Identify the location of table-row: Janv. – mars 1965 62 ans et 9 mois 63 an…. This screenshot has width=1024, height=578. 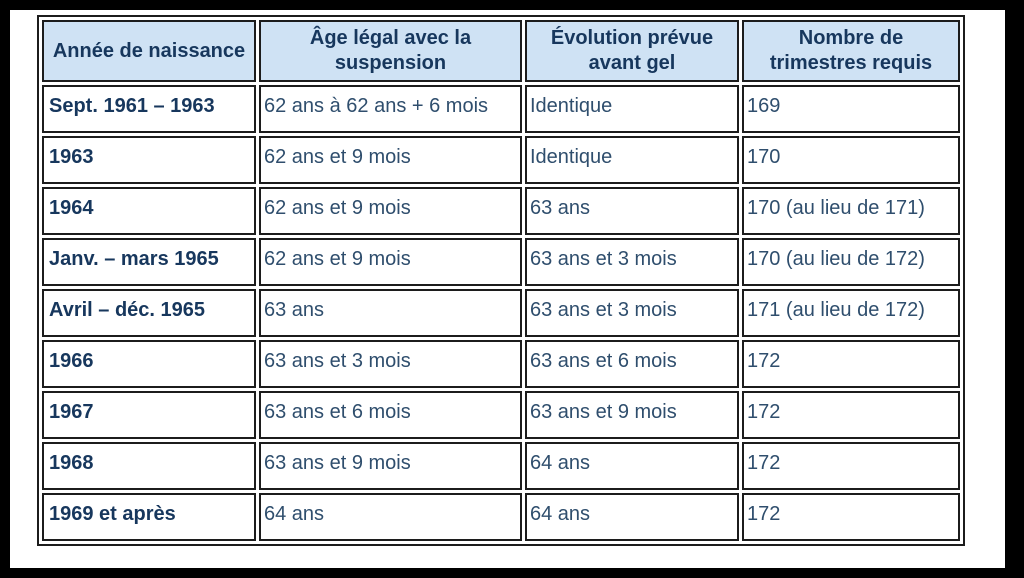
(501, 262).